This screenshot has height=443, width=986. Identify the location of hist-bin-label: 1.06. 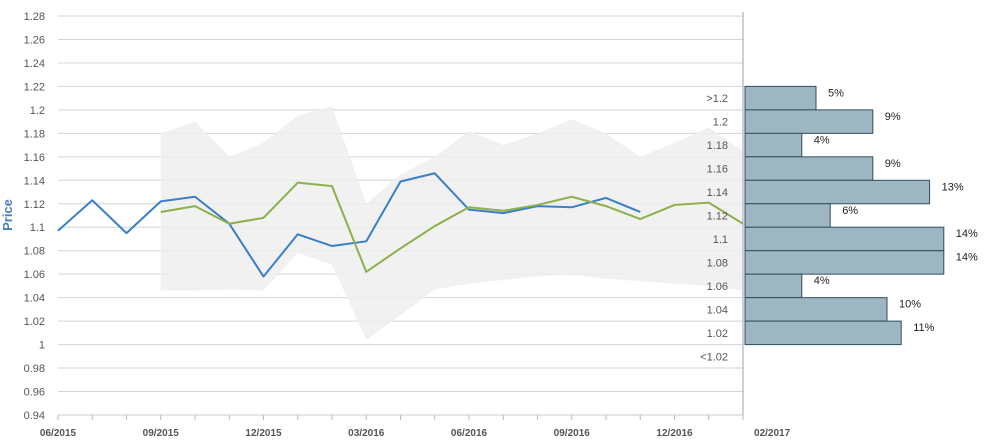
(717, 287).